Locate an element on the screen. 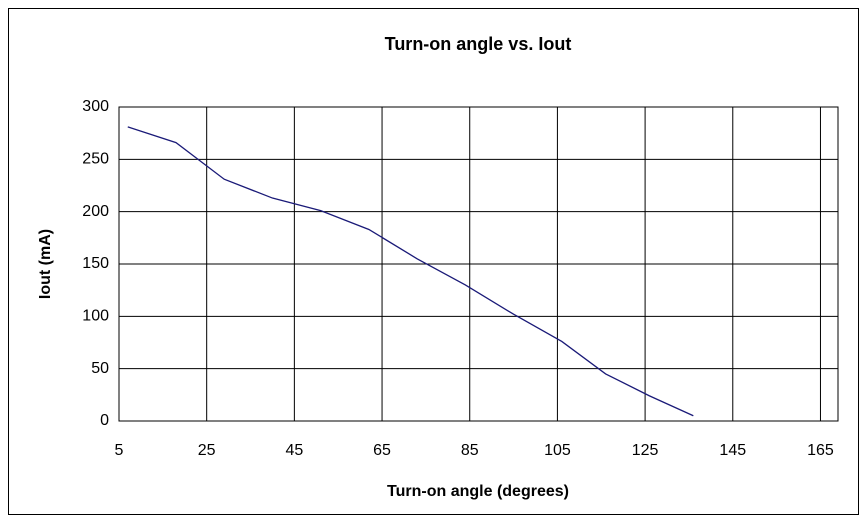  y-tick-label: 0 is located at coordinates (104, 420).